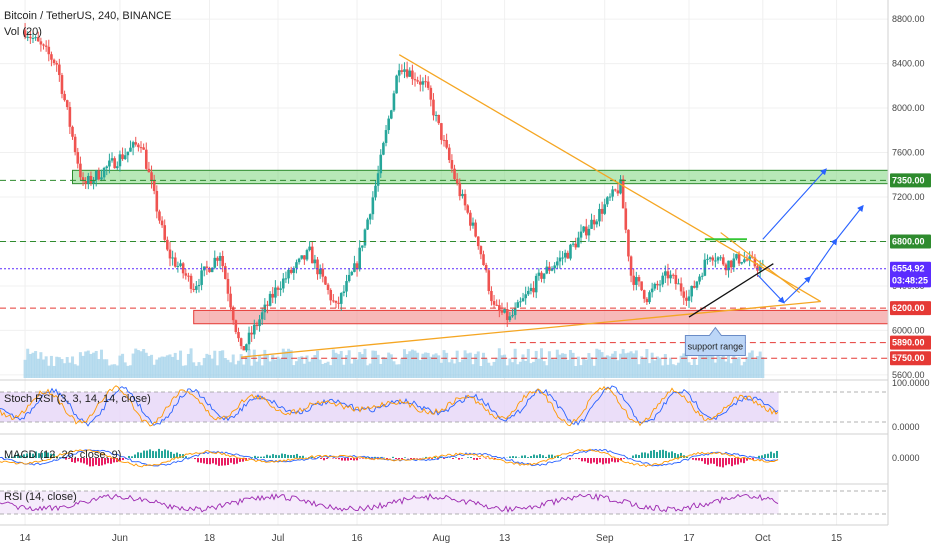 The height and width of the screenshot is (550, 932). I want to click on support-range-label: support range, so click(716, 347).